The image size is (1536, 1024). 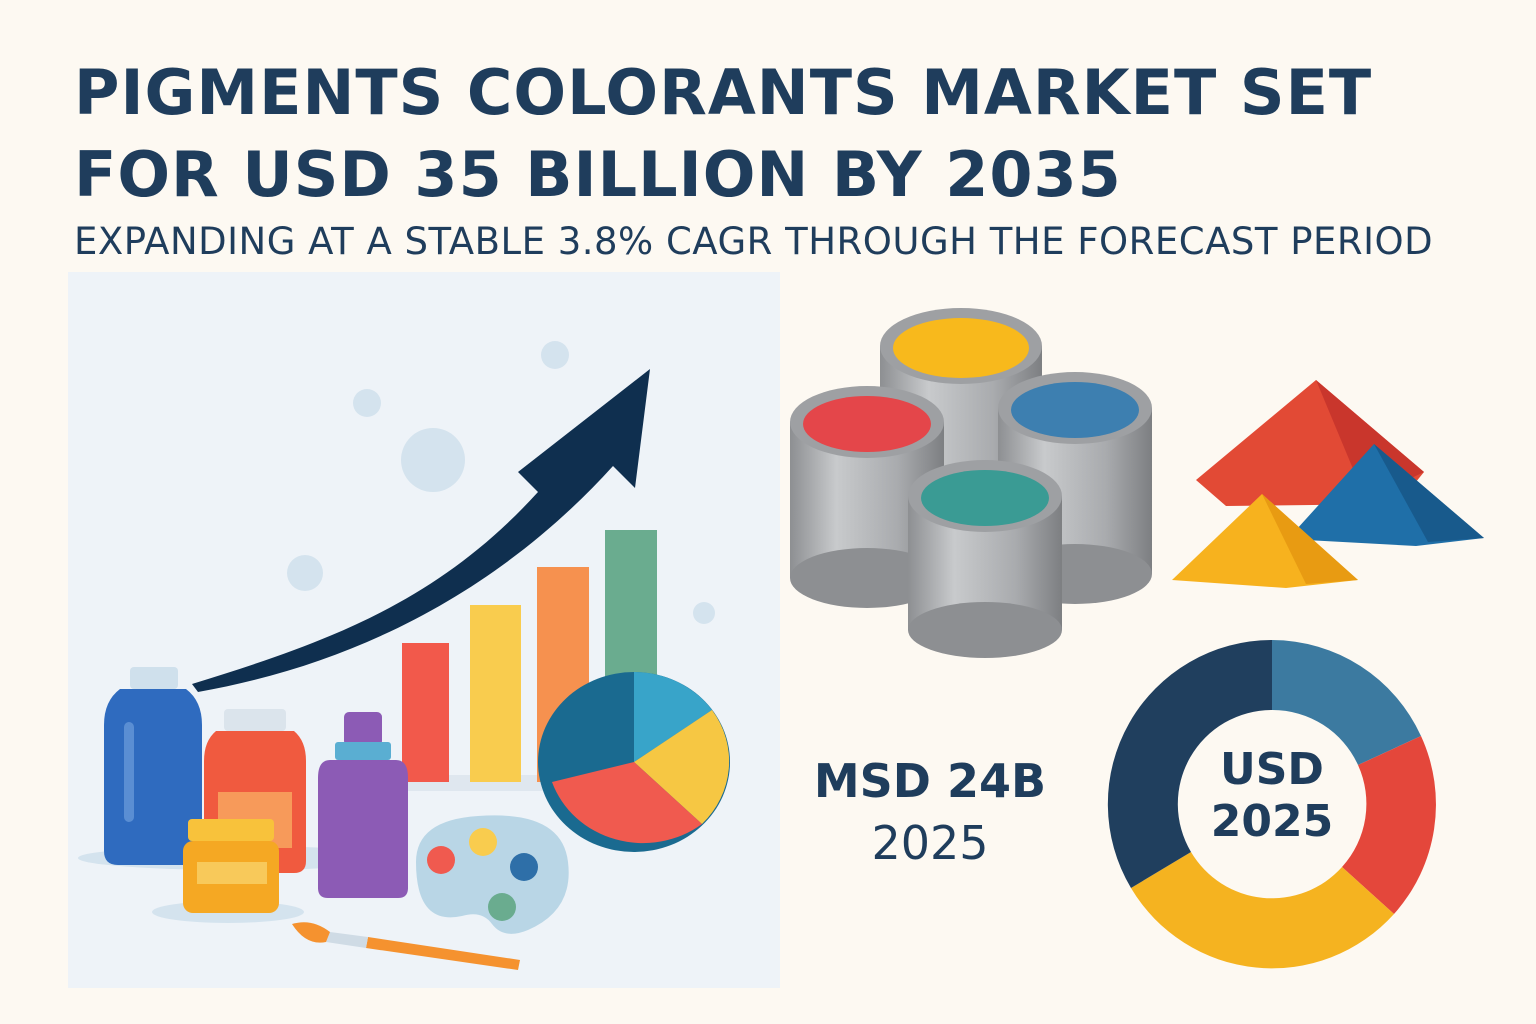 What do you see at coordinates (598, 174) in the screenshot?
I see `title-line-2: FOR USD 35 BILLION BY 2035` at bounding box center [598, 174].